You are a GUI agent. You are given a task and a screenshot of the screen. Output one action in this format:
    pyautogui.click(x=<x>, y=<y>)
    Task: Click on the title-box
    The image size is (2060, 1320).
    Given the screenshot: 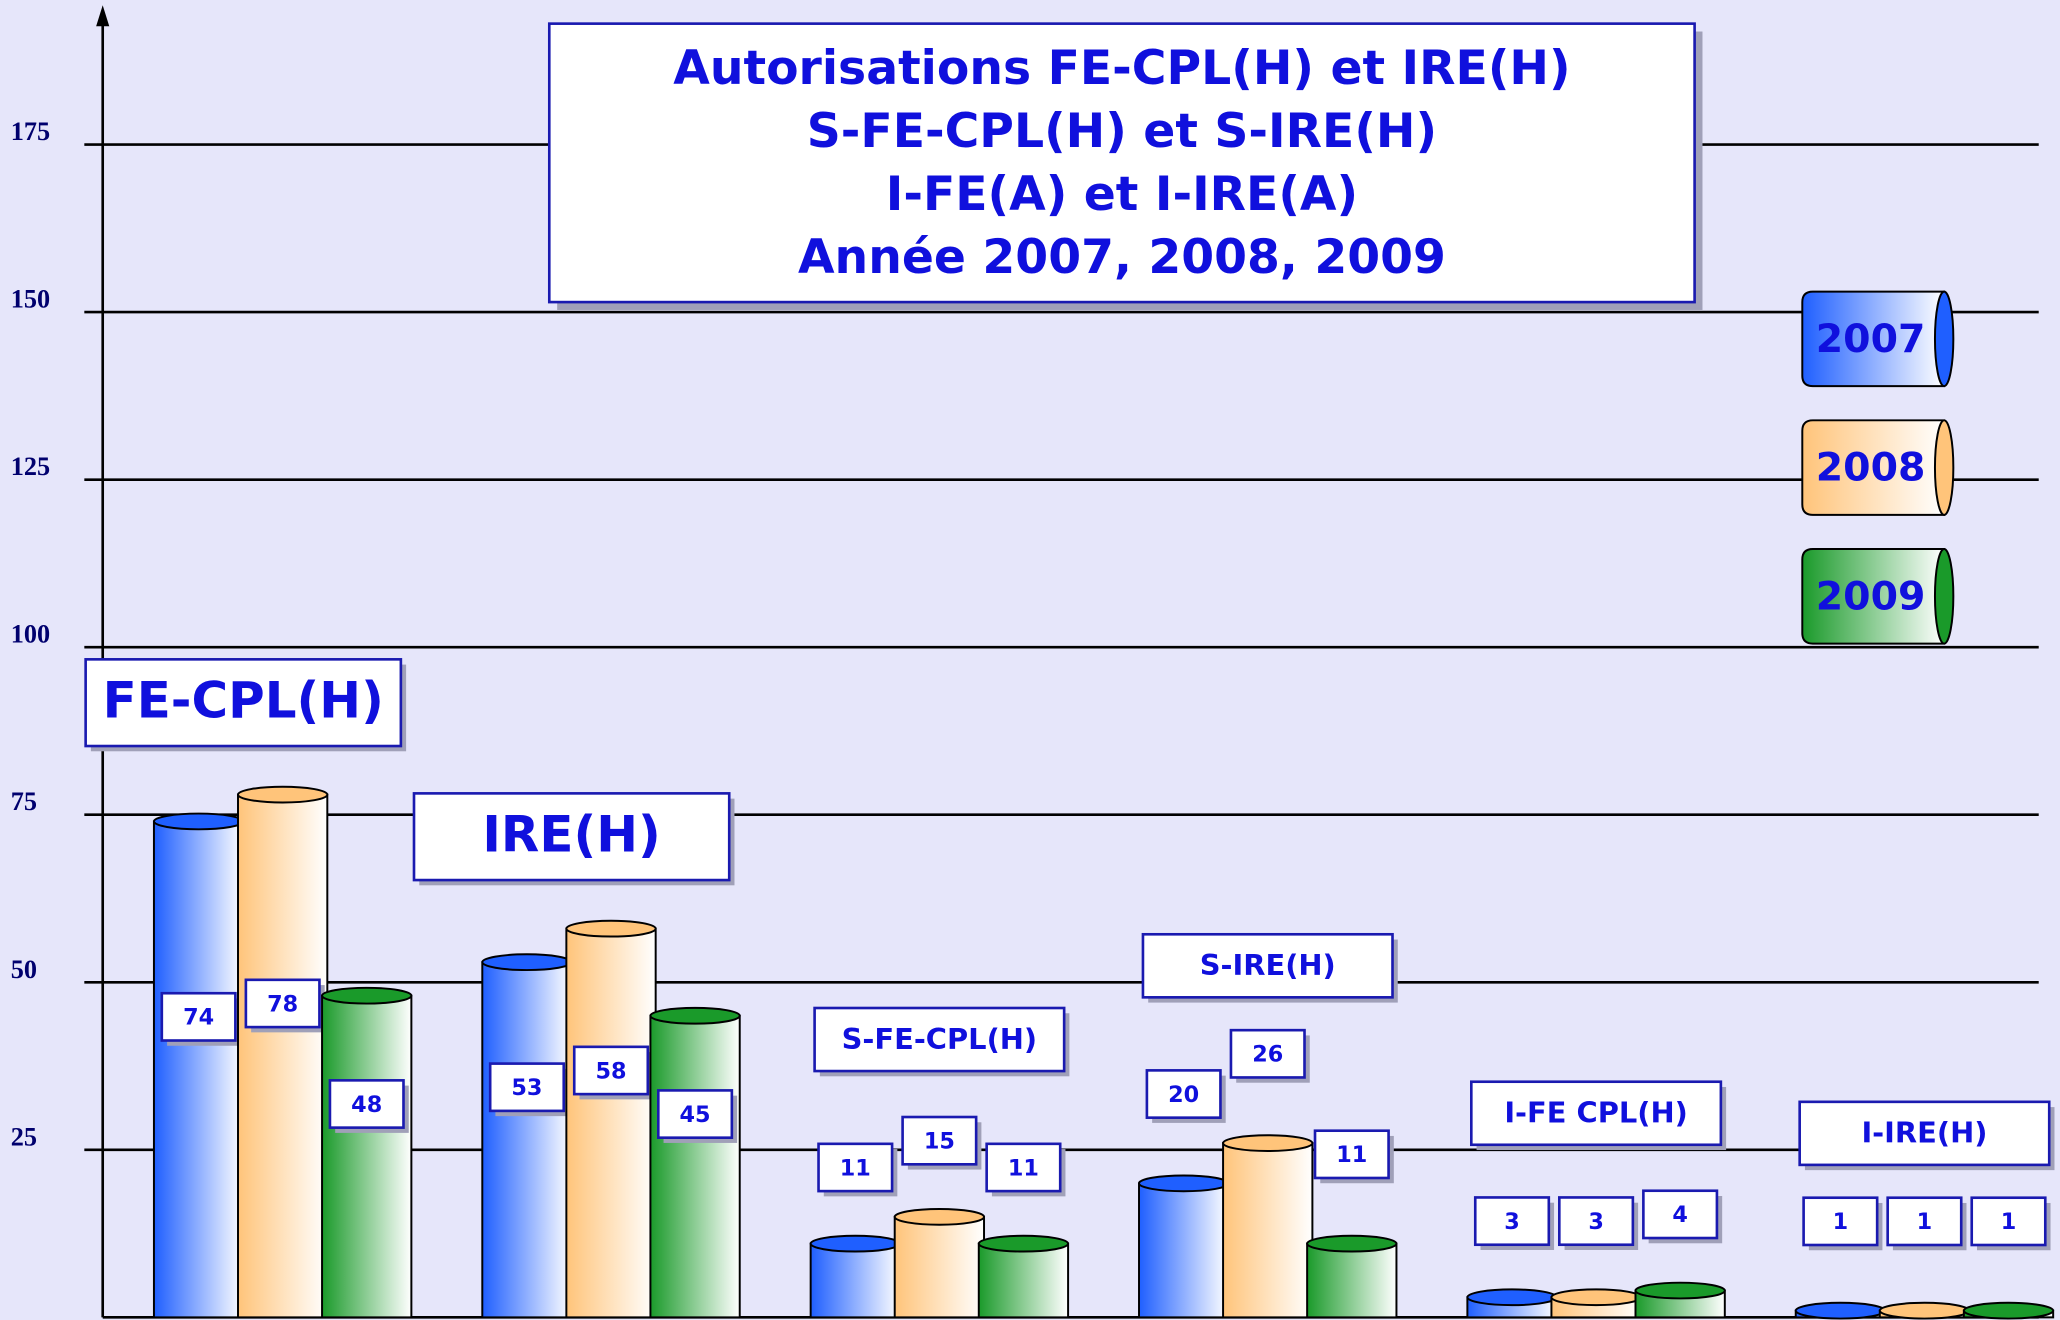 What is the action you would take?
    pyautogui.click(x=1121, y=163)
    